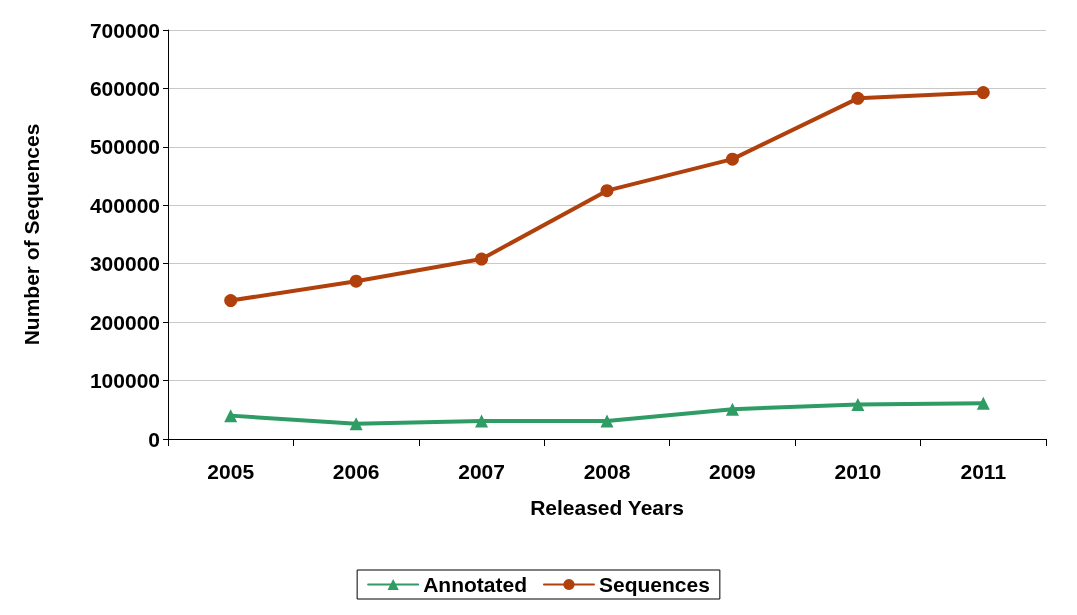  Describe the element at coordinates (231, 471) in the screenshot. I see `x-tick-label: 2005` at that location.